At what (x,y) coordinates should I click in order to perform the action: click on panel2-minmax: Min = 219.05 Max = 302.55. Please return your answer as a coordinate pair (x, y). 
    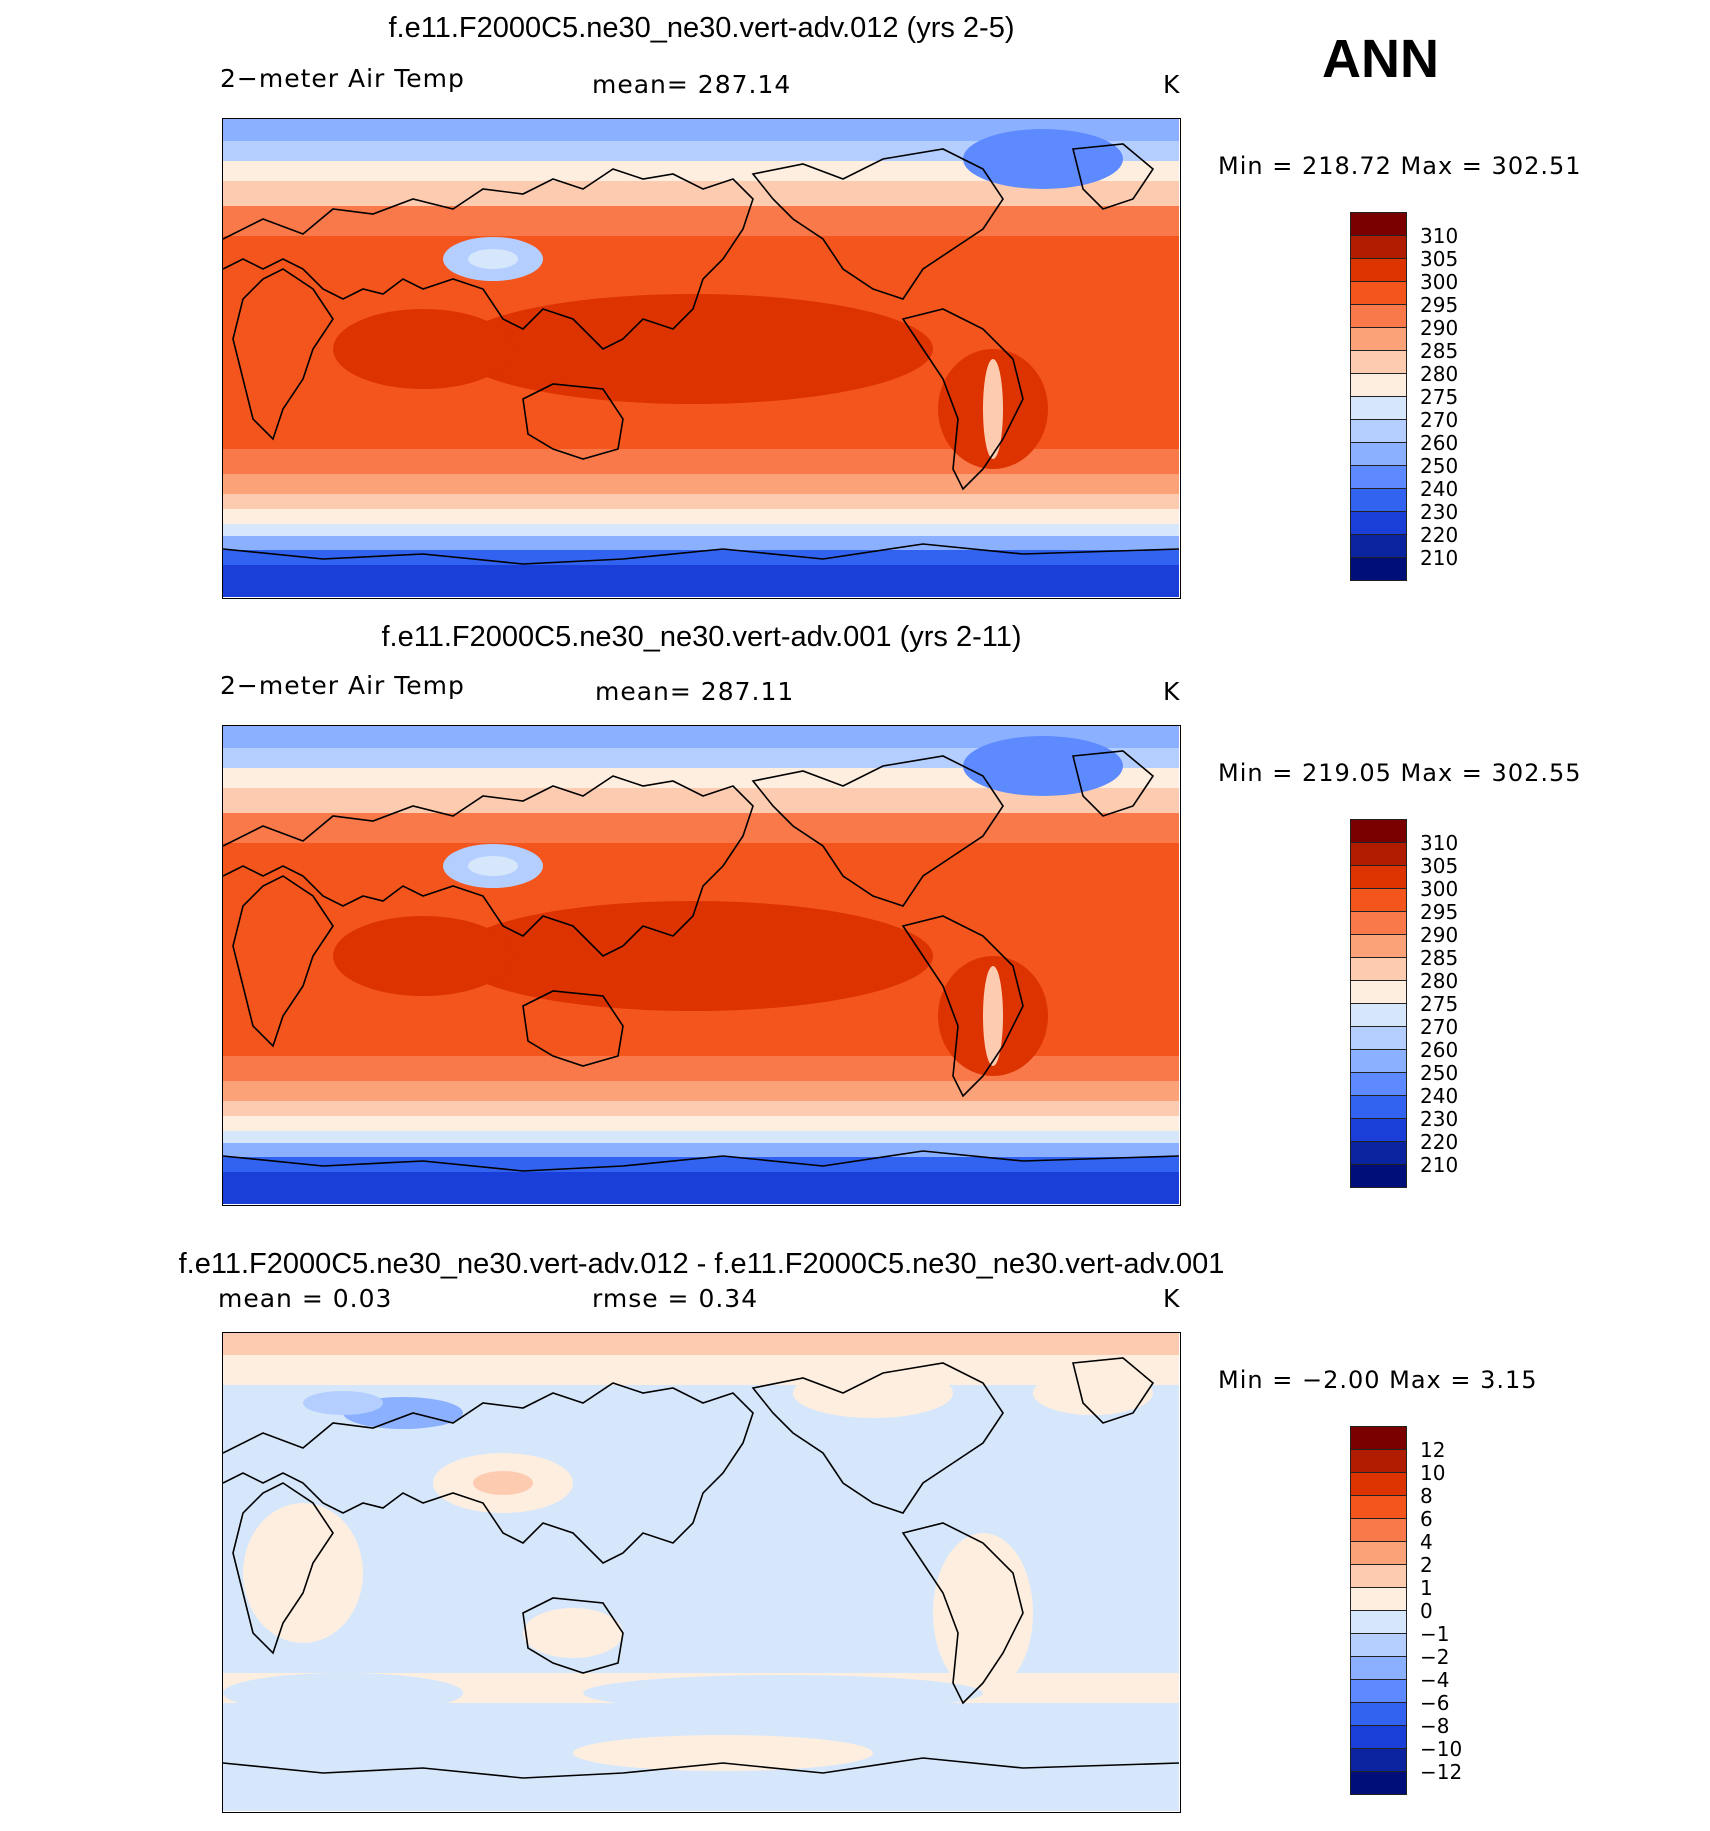
    Looking at the image, I should click on (1400, 773).